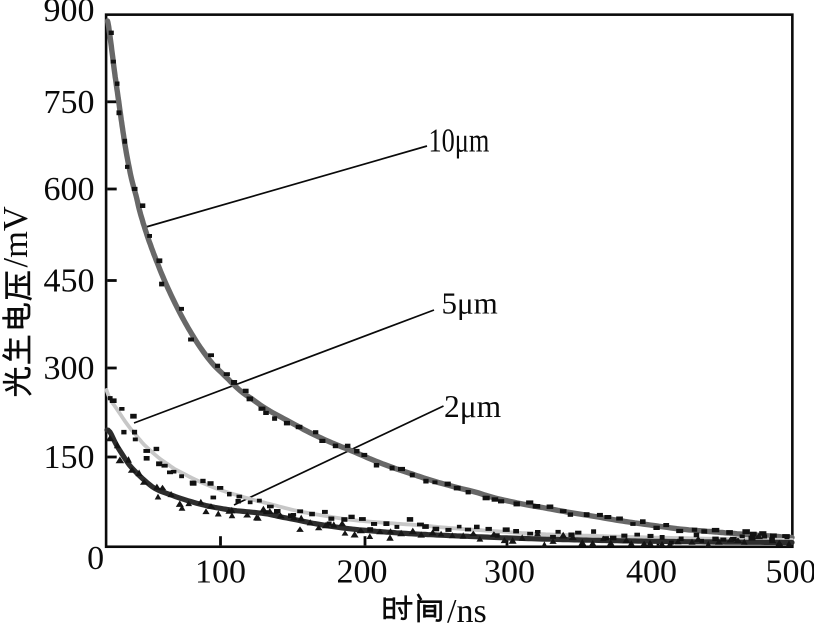 The image size is (814, 625). I want to click on svg-text: 0, so click(95, 558).